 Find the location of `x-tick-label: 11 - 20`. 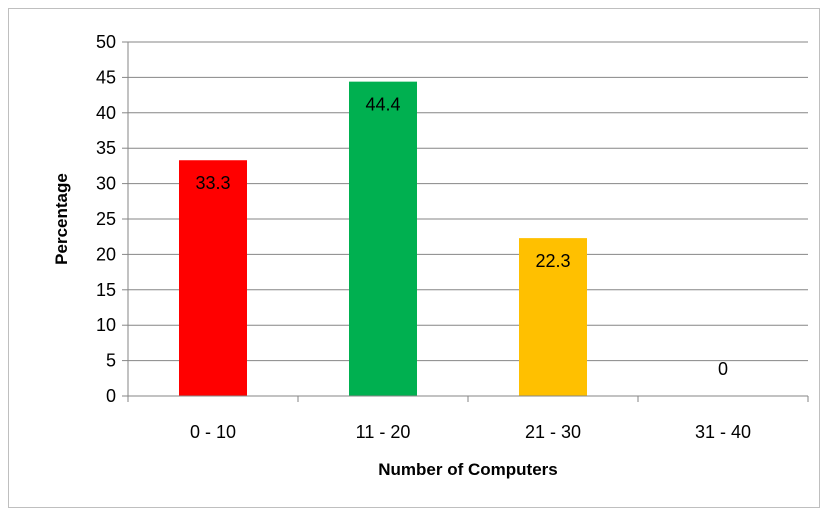

x-tick-label: 11 - 20 is located at coordinates (383, 432).